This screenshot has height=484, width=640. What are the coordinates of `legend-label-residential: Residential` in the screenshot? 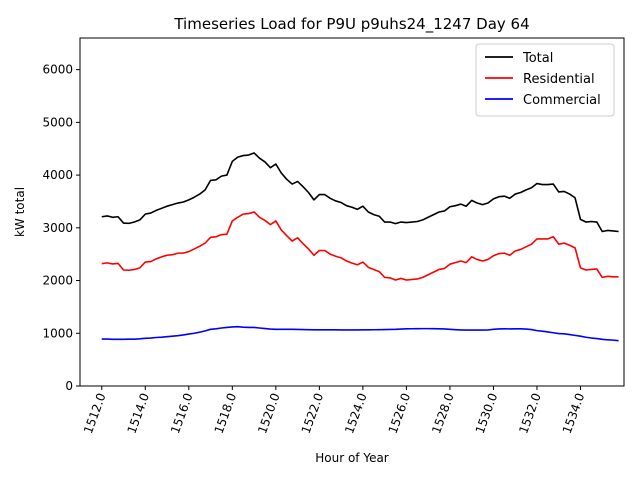 It's located at (559, 79).